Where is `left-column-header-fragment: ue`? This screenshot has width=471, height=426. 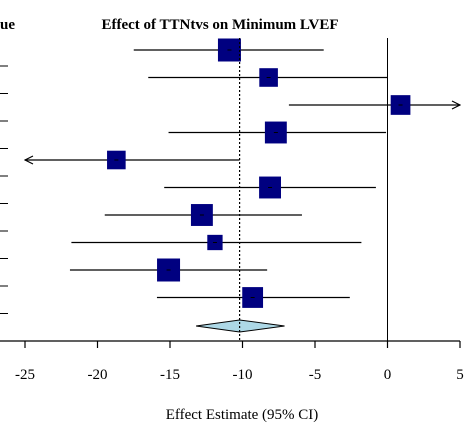
left-column-header-fragment: ue is located at coordinates (7, 25).